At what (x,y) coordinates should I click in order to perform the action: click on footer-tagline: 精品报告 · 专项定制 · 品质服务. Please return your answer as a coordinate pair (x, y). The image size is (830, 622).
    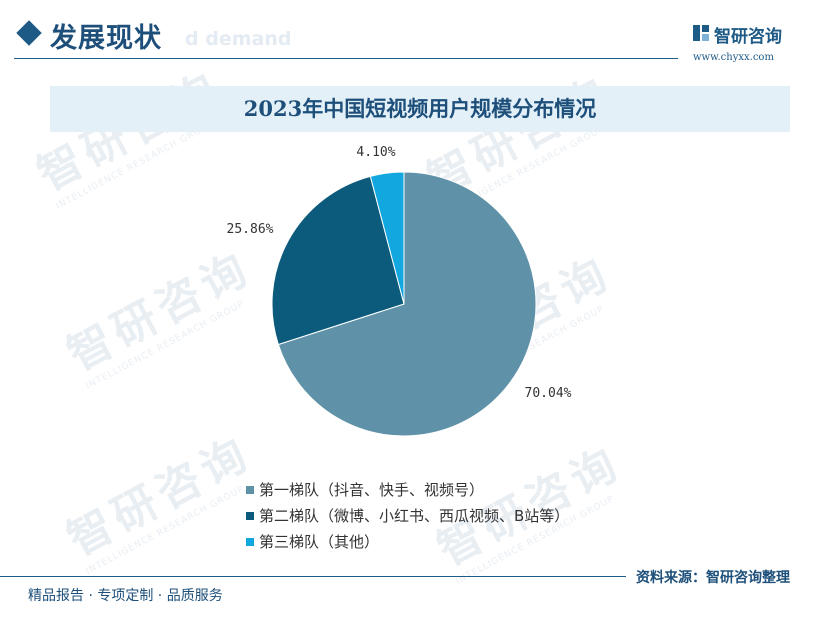
    Looking at the image, I should click on (125, 596).